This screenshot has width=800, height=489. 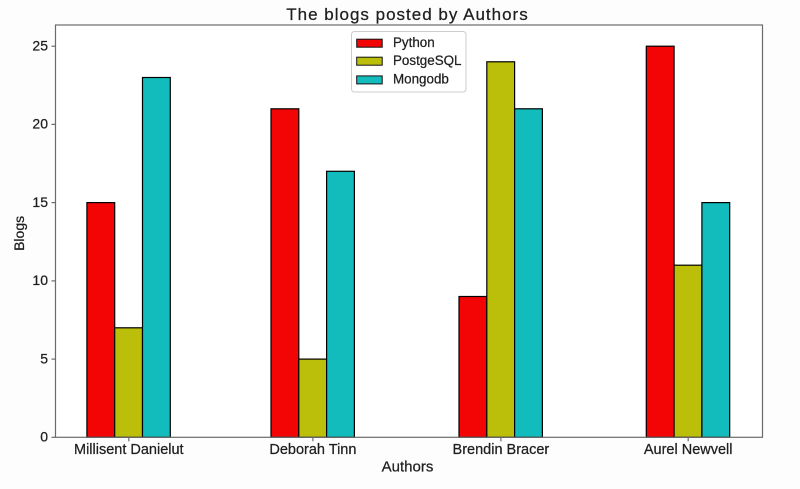 What do you see at coordinates (501, 450) in the screenshot?
I see `svg-text: Brendin Bracer` at bounding box center [501, 450].